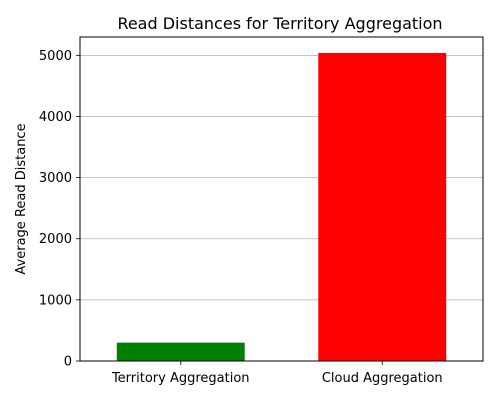 The height and width of the screenshot is (404, 500). What do you see at coordinates (180, 351) in the screenshot?
I see `bar-territory-aggregation` at bounding box center [180, 351].